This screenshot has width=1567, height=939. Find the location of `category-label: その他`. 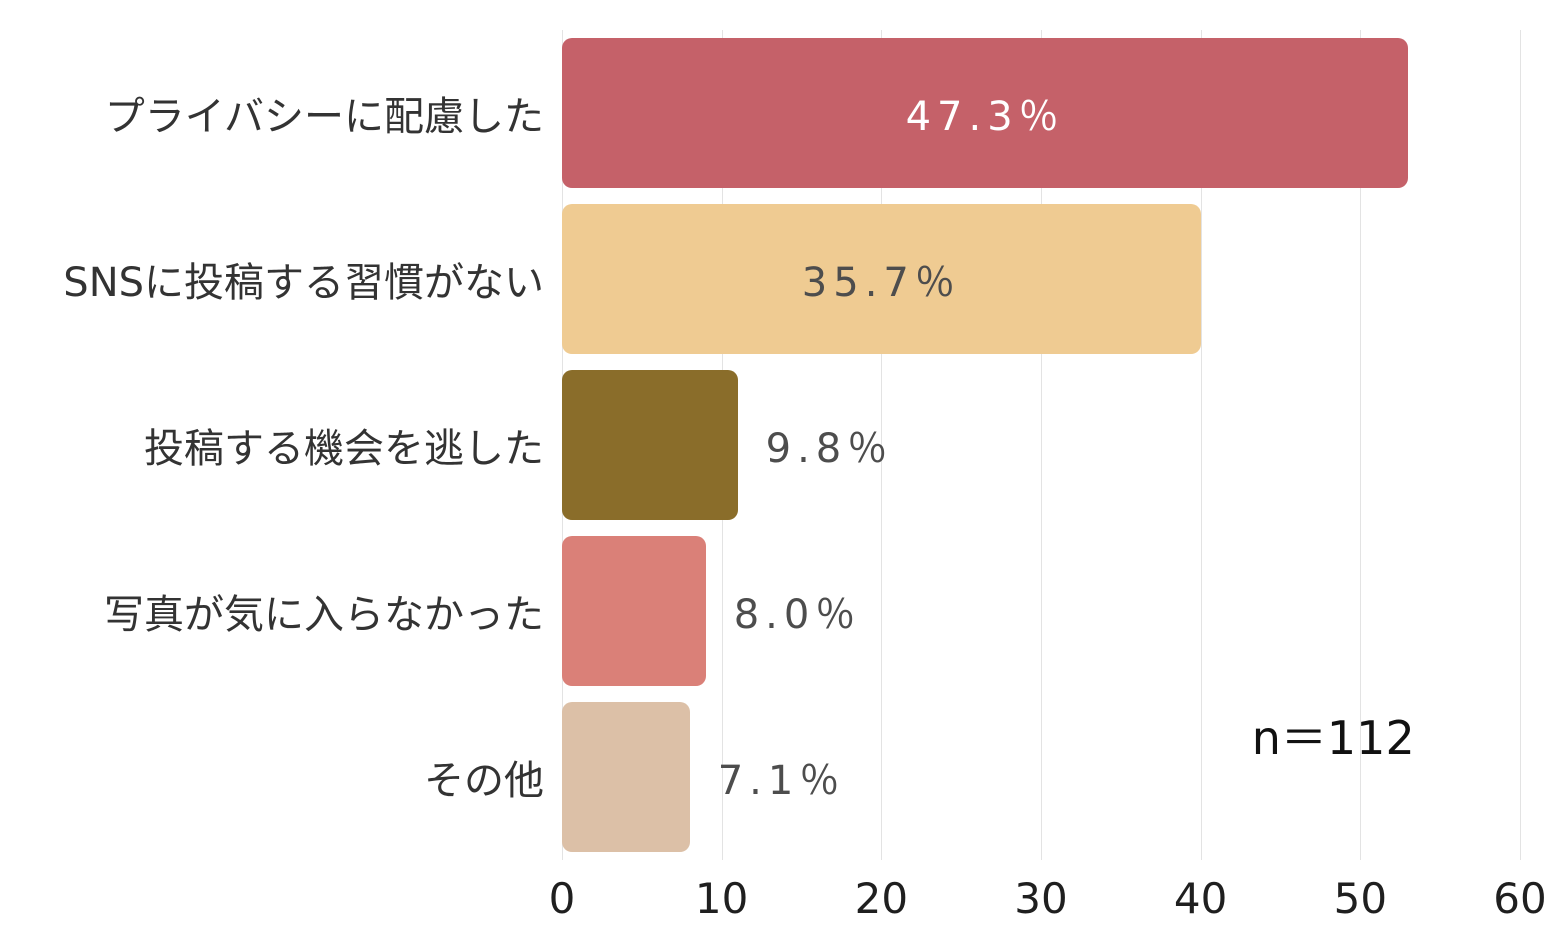

category-label: その他 is located at coordinates (484, 781).